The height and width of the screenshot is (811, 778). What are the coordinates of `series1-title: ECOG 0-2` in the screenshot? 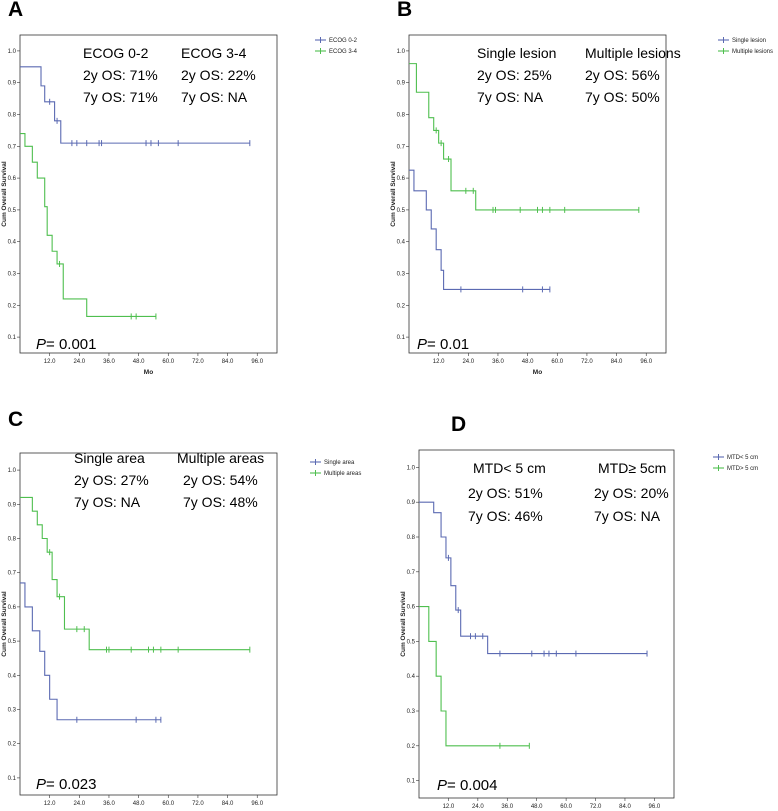 It's located at (116, 53).